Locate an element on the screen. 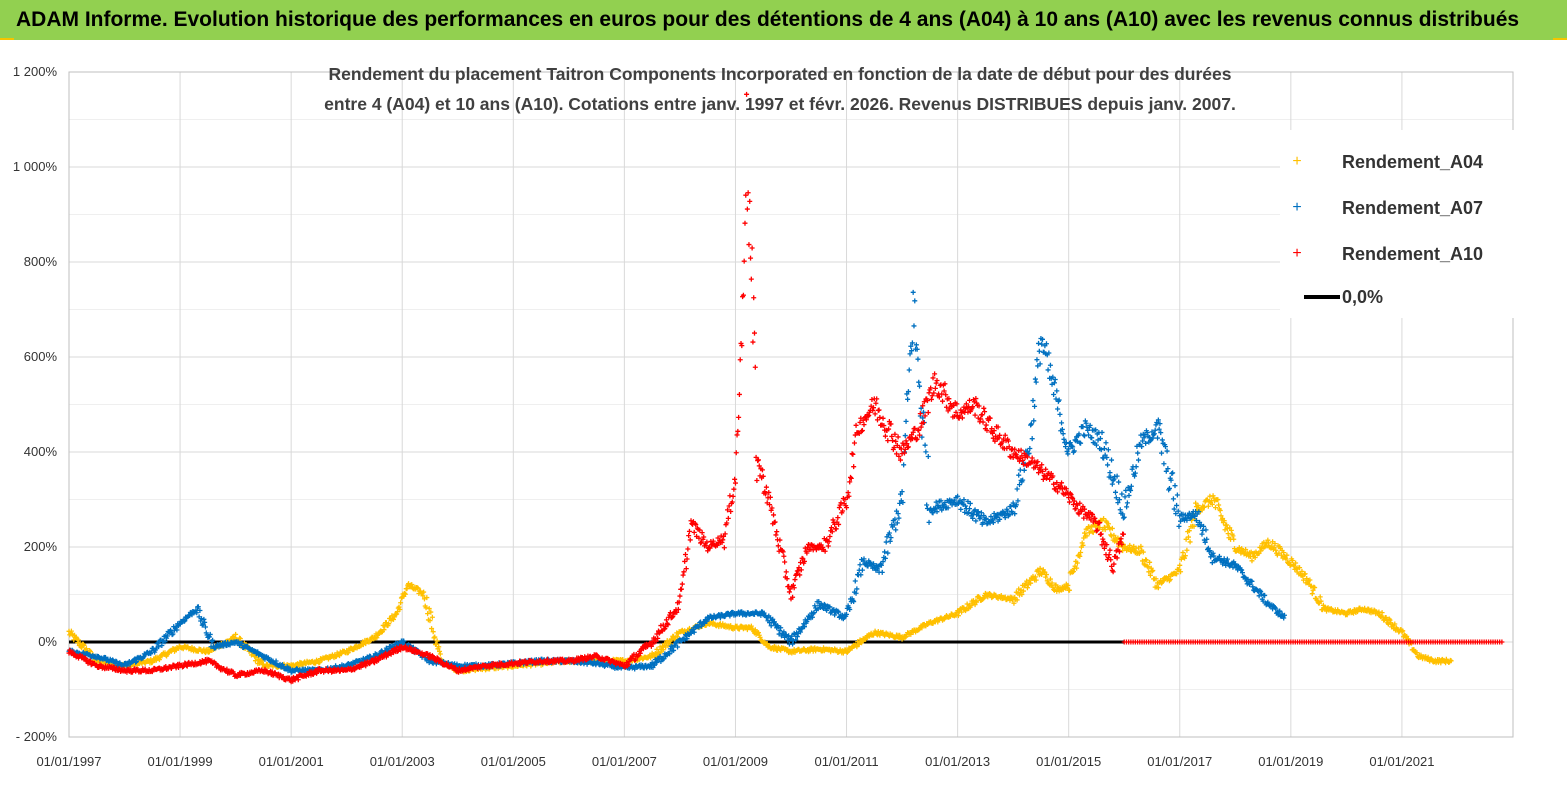 This screenshot has height=790, width=1567. y-tick-label: 800% is located at coordinates (41, 261).